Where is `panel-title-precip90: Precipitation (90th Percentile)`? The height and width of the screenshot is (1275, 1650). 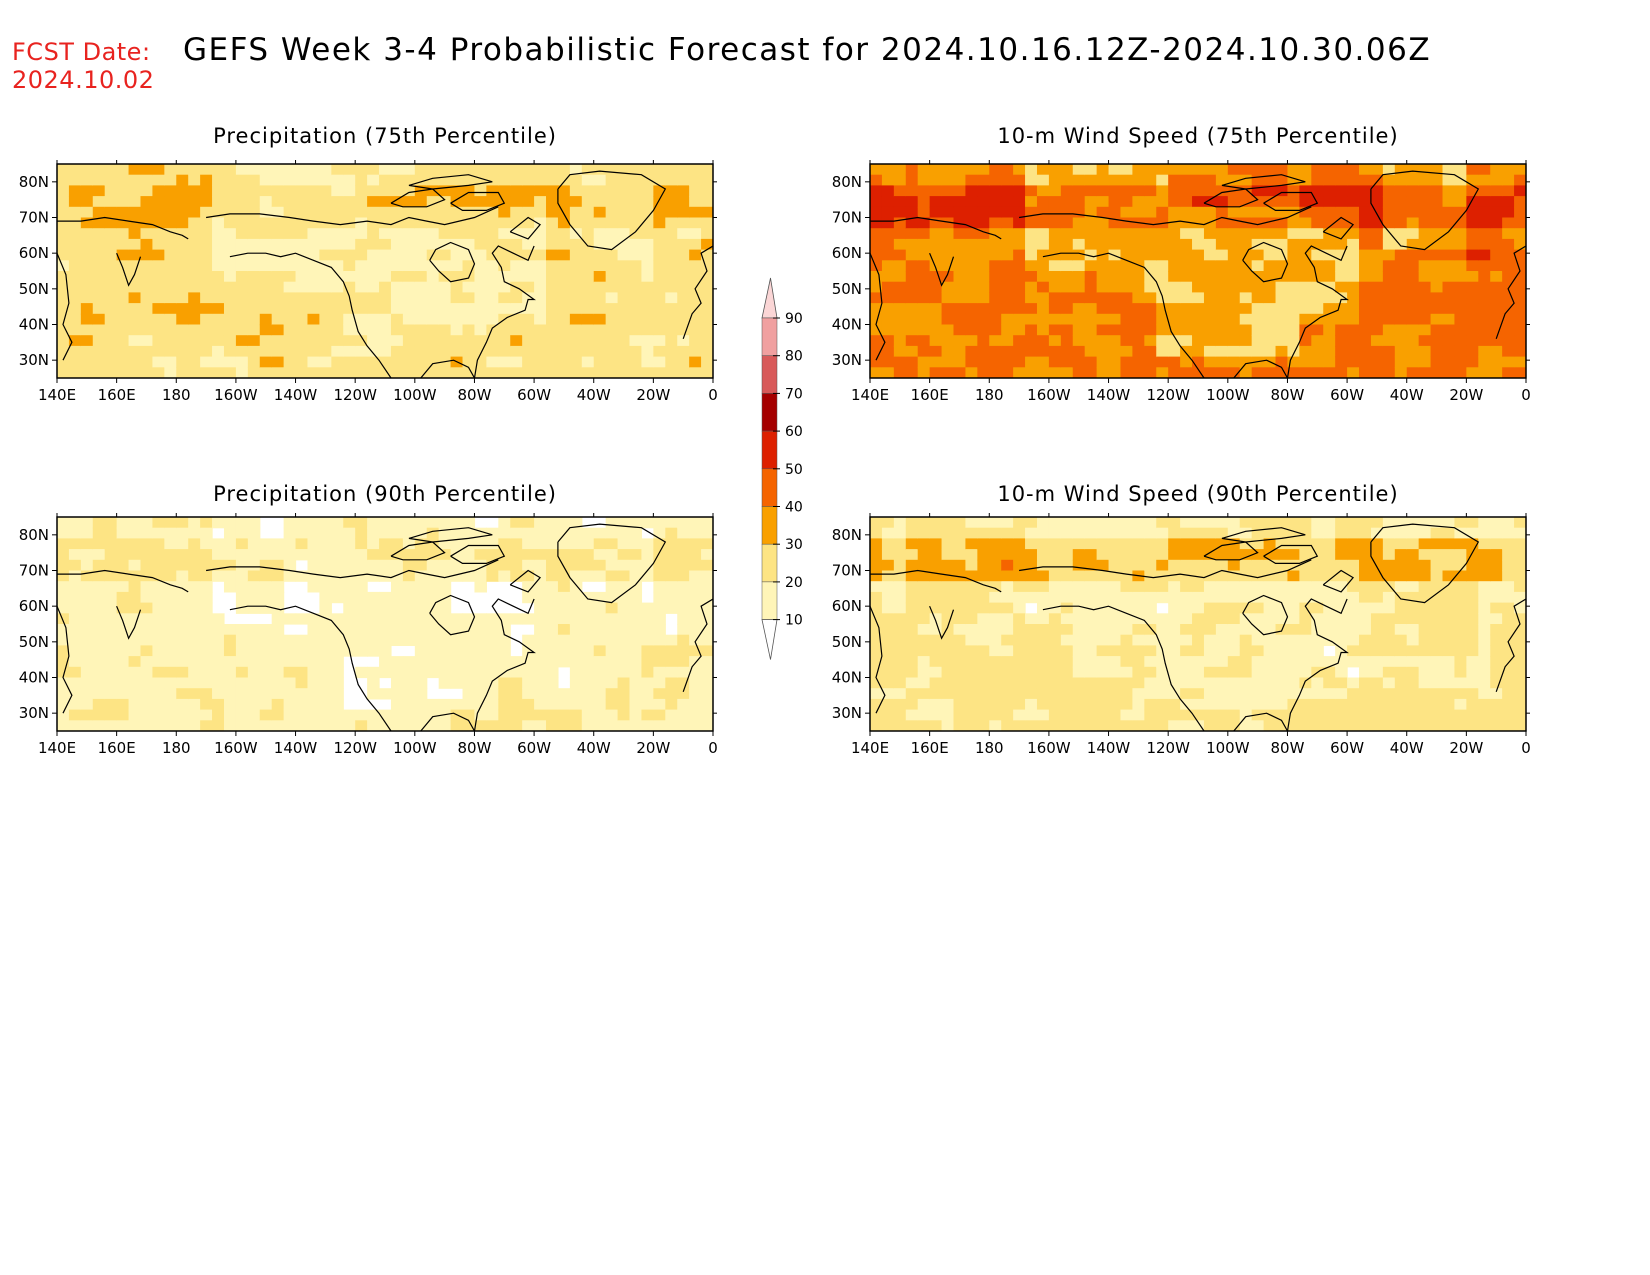 panel-title-precip90: Precipitation (90th Percentile) is located at coordinates (385, 494).